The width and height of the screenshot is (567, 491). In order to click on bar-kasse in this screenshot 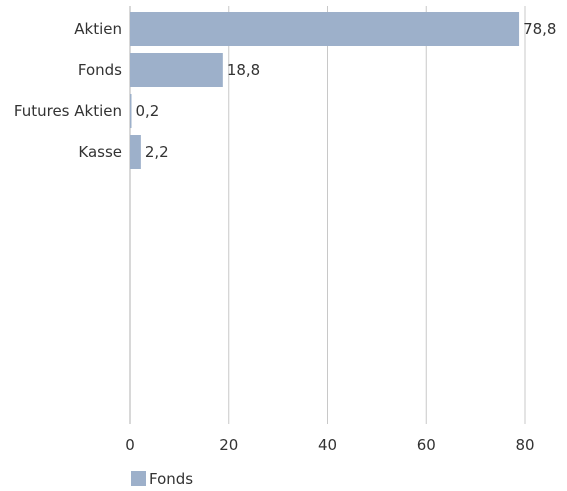, I will do `click(135, 152)`.